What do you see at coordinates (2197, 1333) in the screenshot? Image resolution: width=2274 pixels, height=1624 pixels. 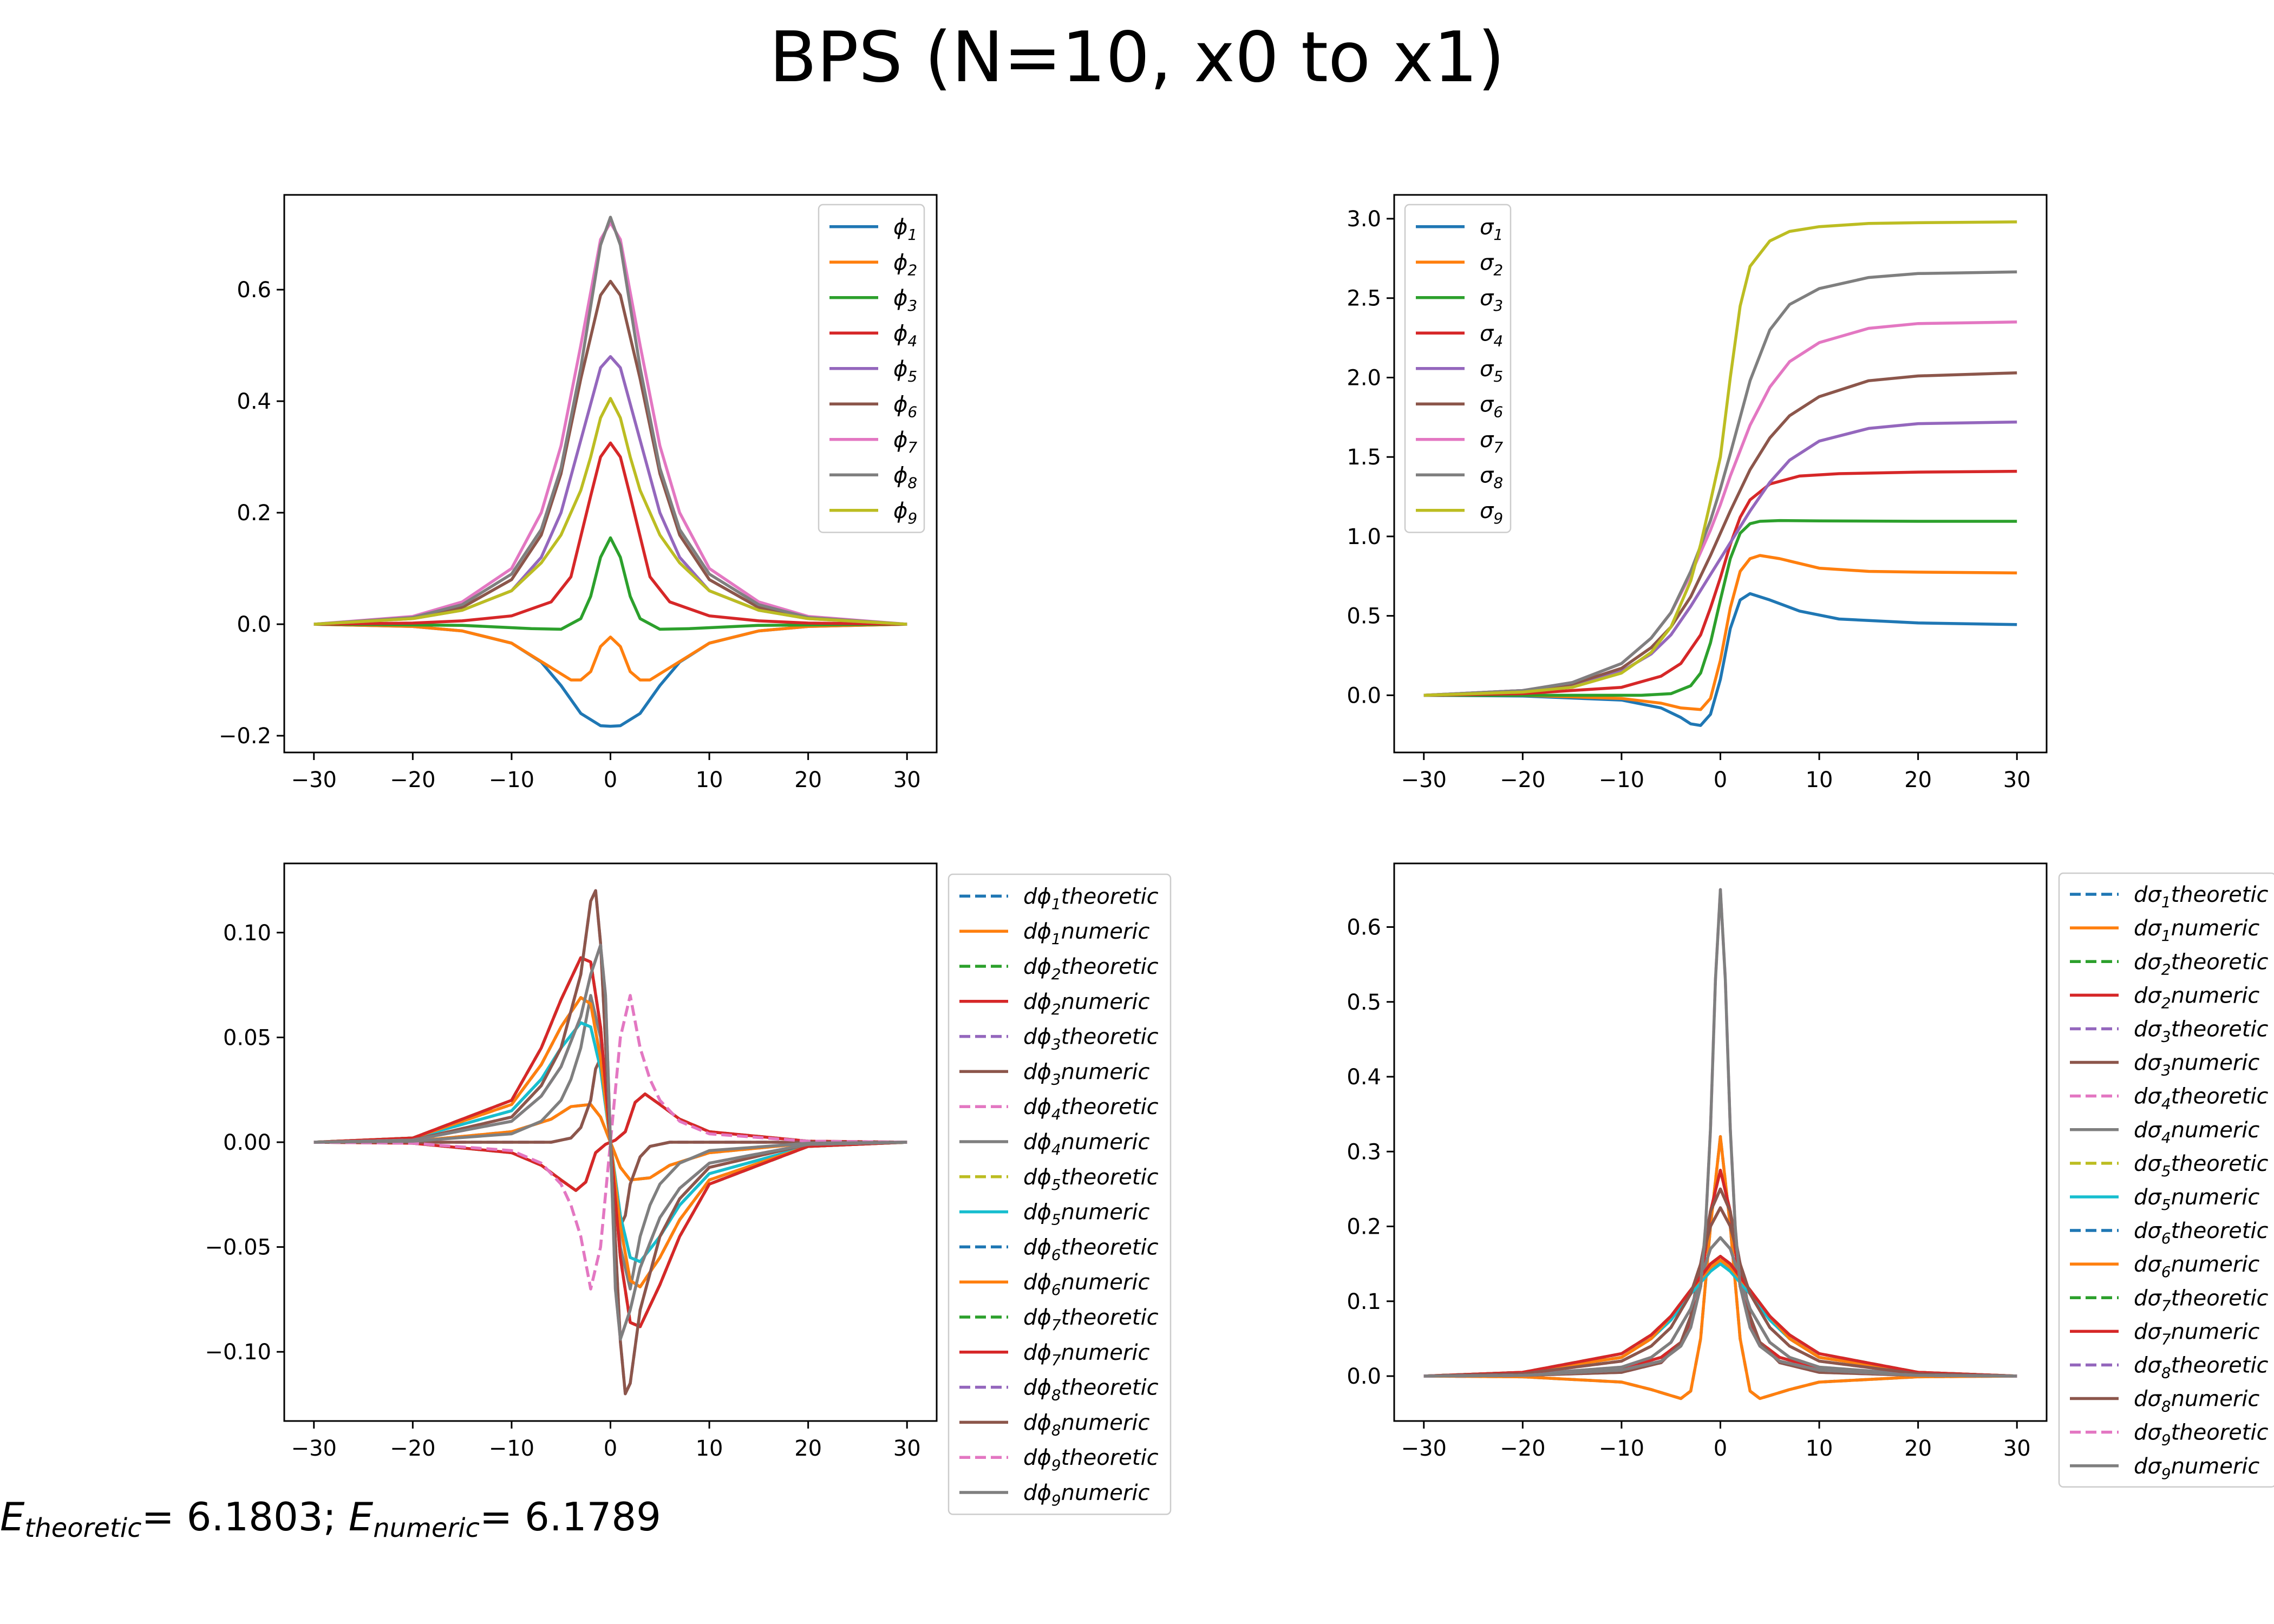 I see `legend-label: dσ7numeric` at bounding box center [2197, 1333].